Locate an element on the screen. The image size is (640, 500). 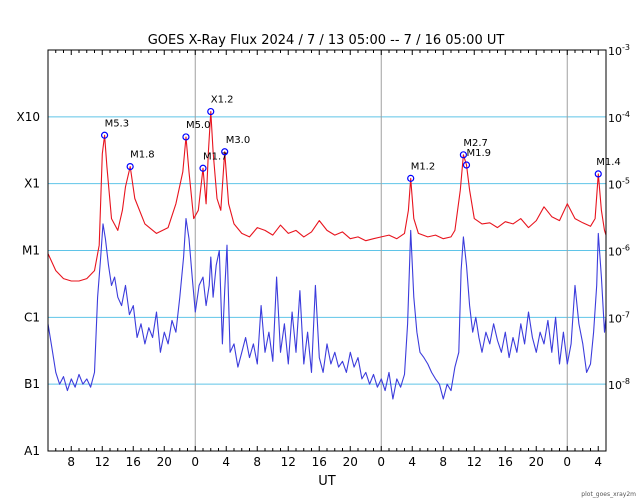
y-tick-label-class: C1 is located at coordinates (32, 317).